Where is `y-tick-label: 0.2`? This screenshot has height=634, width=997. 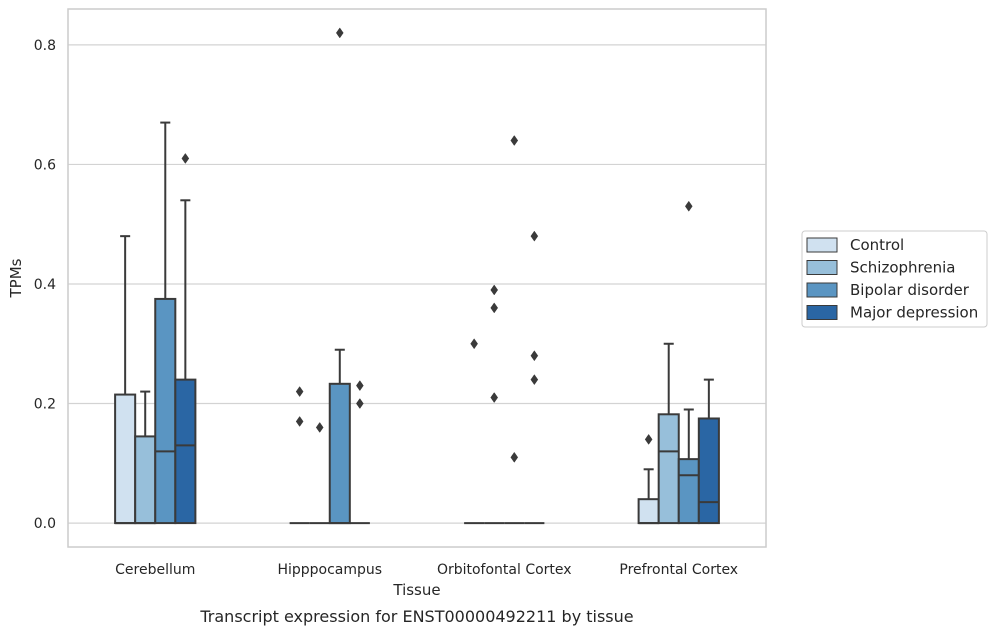
y-tick-label: 0.2 is located at coordinates (45, 405).